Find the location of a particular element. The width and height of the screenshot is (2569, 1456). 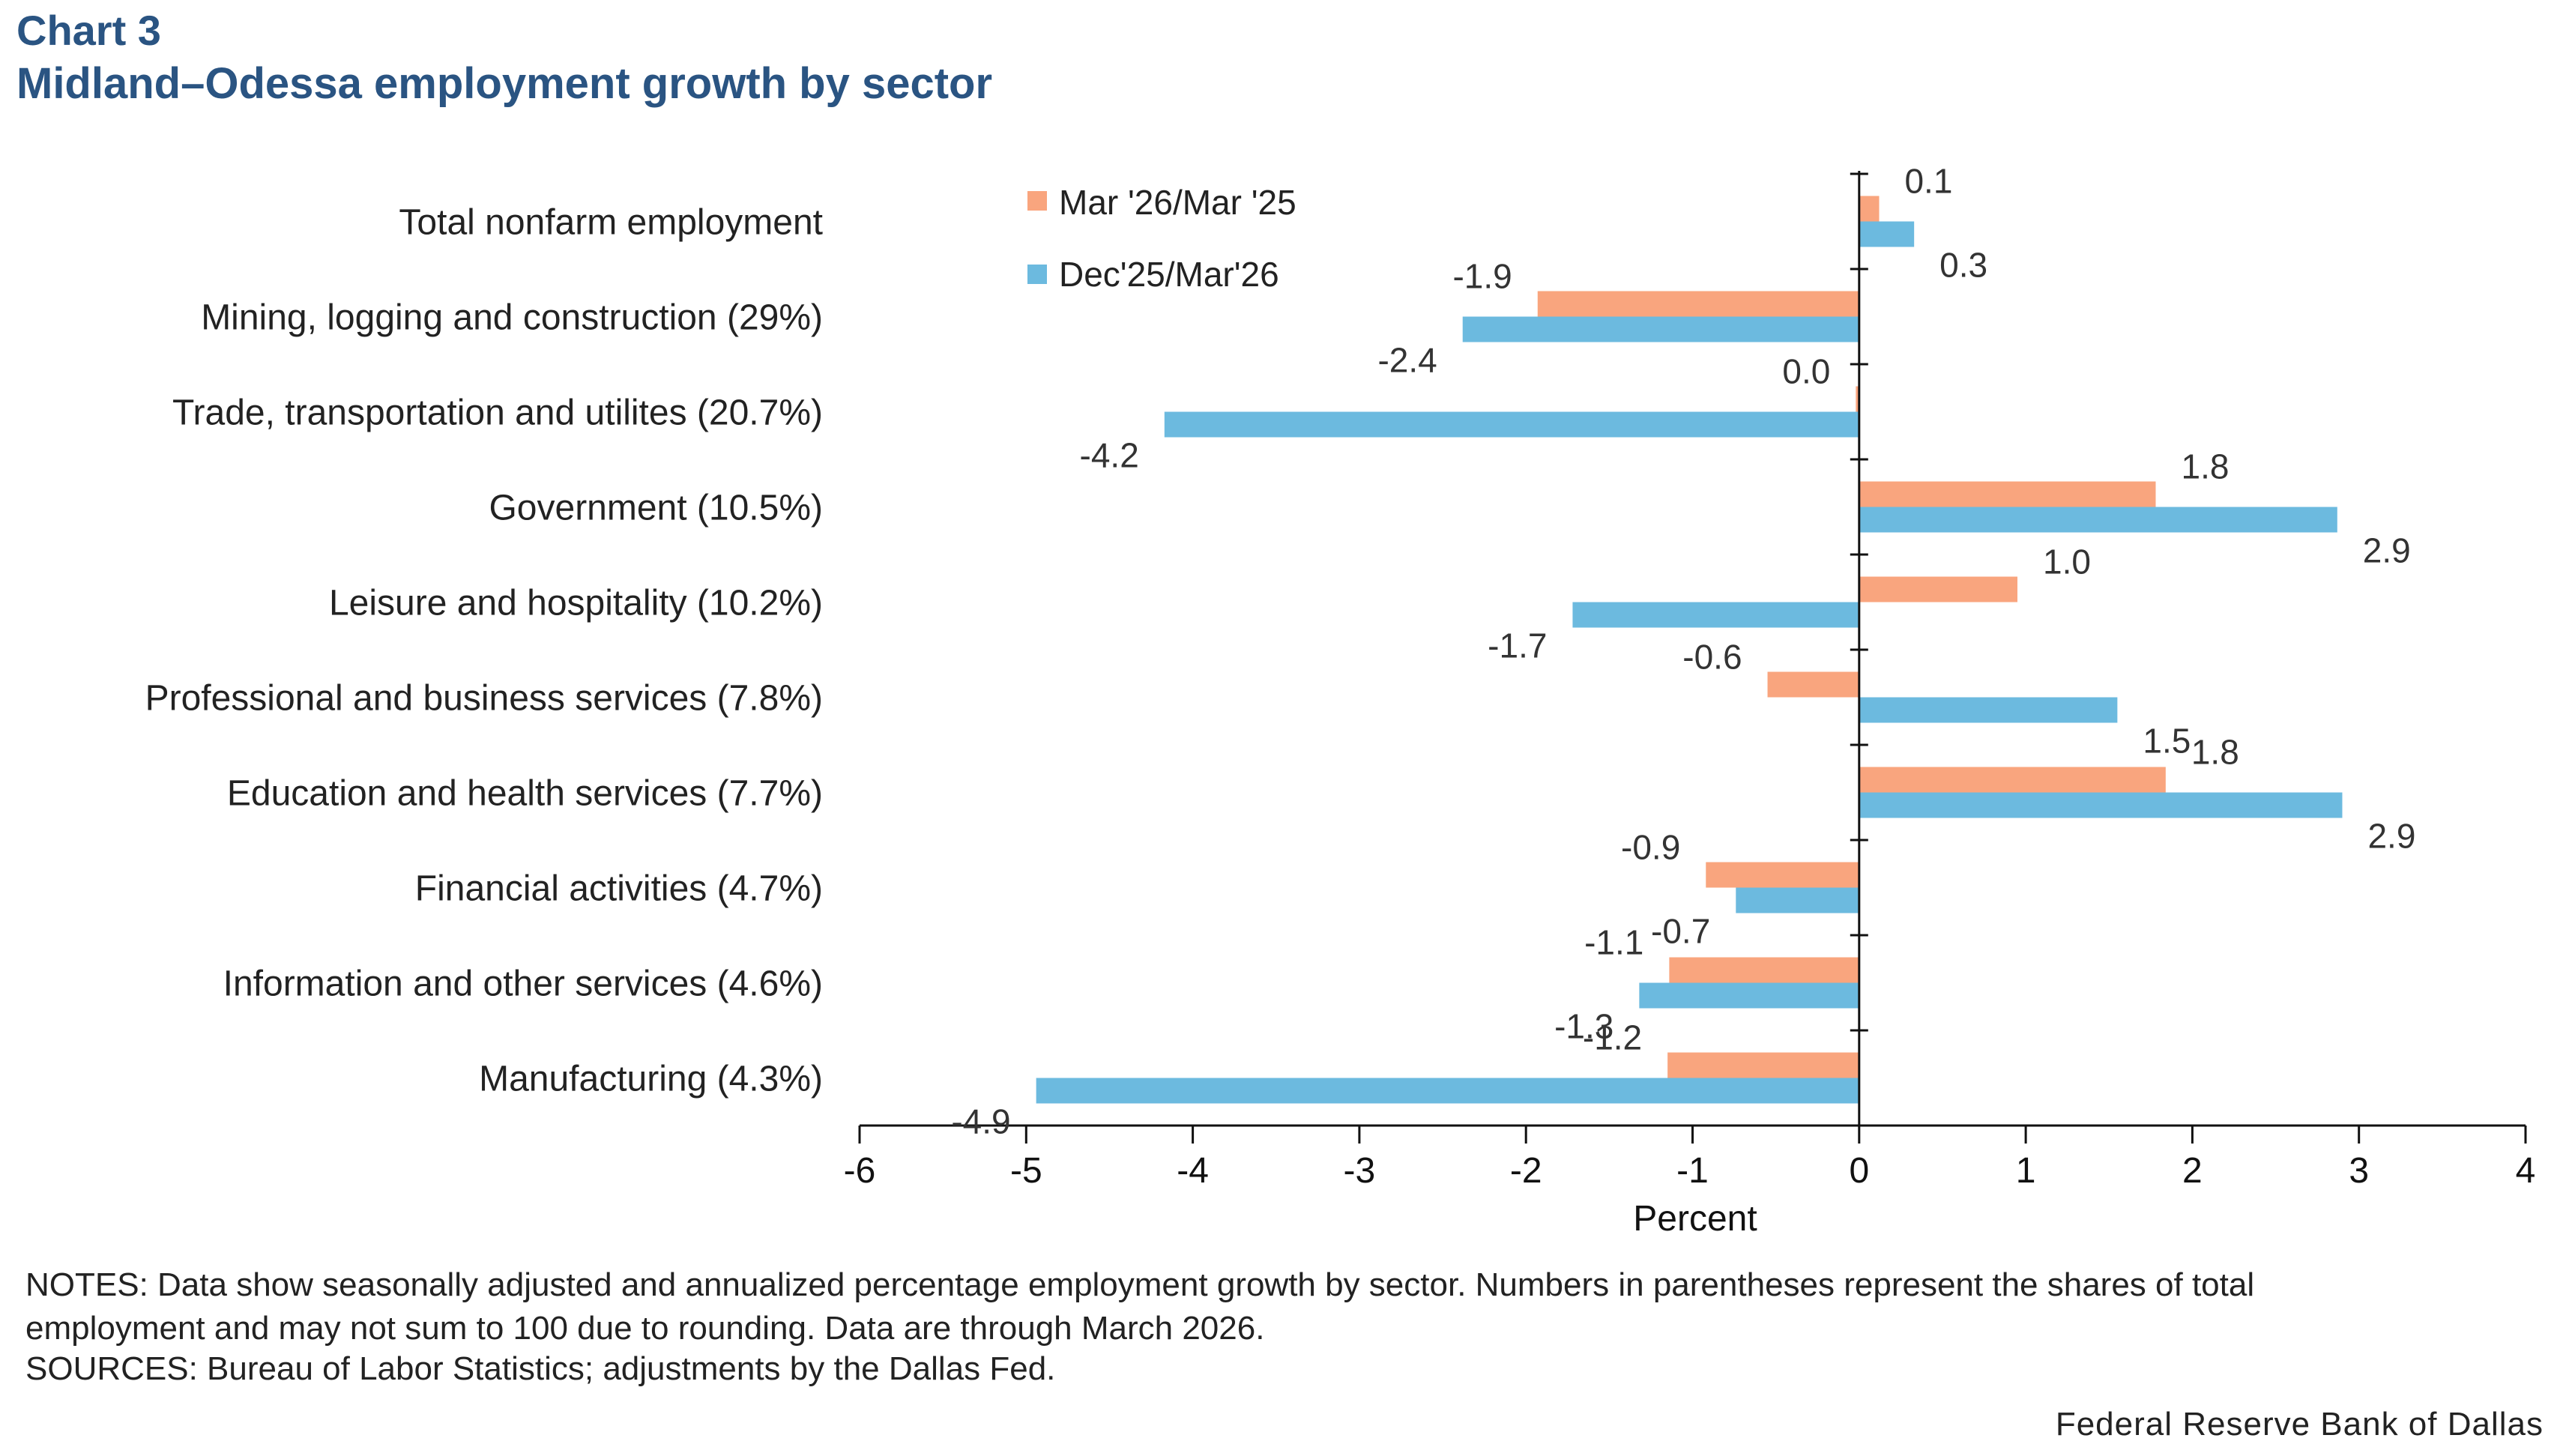

data-label: -4.2 is located at coordinates (1109, 455).